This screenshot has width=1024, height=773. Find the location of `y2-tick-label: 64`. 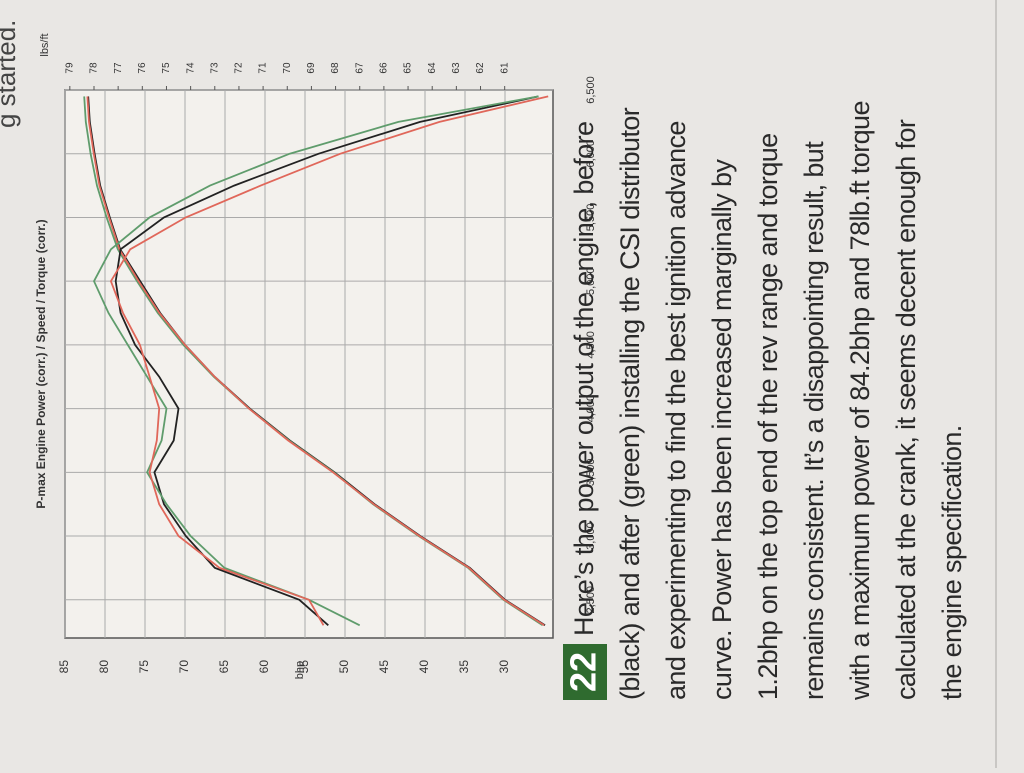

y2-tick-label: 64 is located at coordinates (432, 68).